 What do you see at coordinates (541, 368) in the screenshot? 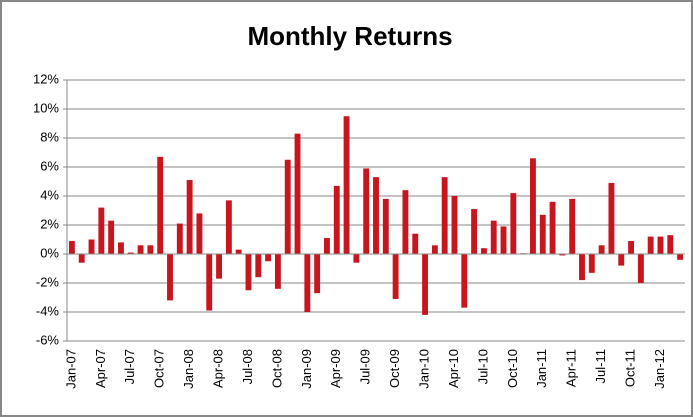
I see `x-tick-label: Jan-11` at bounding box center [541, 368].